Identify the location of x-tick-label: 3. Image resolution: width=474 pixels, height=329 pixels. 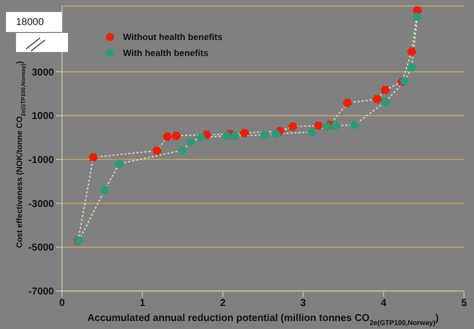
(303, 304).